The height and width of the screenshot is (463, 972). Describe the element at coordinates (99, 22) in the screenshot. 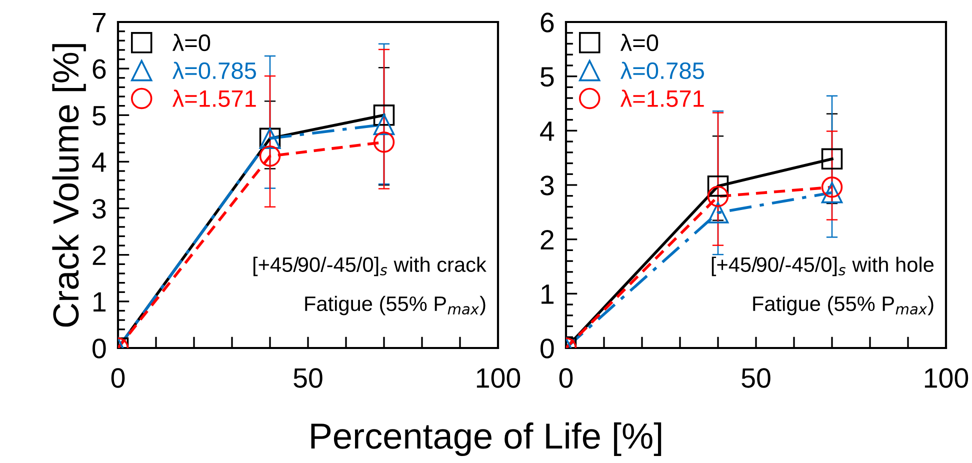

I see `y-tick-label: 7` at that location.